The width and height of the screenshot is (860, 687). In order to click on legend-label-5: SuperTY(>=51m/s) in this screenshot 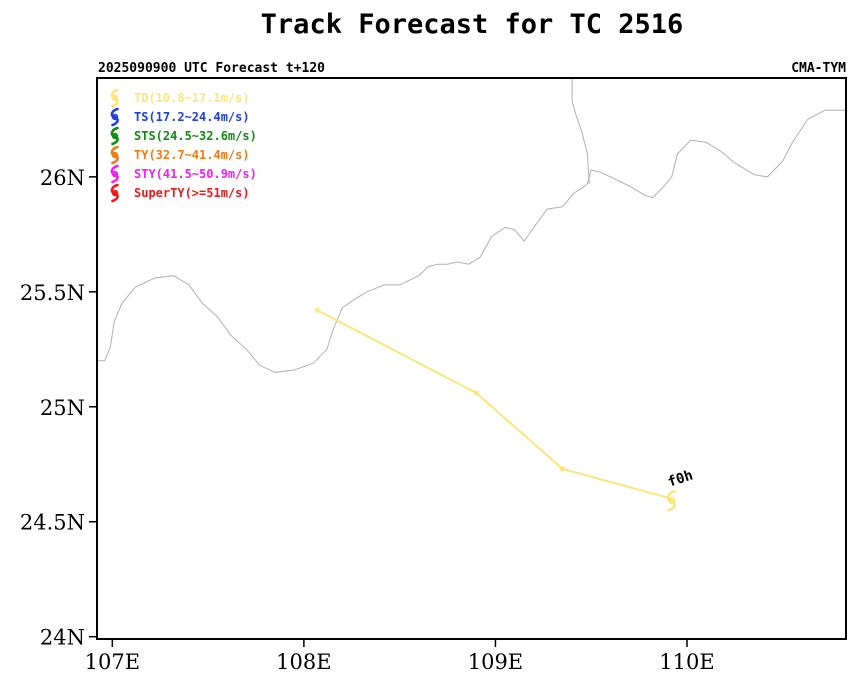, I will do `click(192, 193)`.